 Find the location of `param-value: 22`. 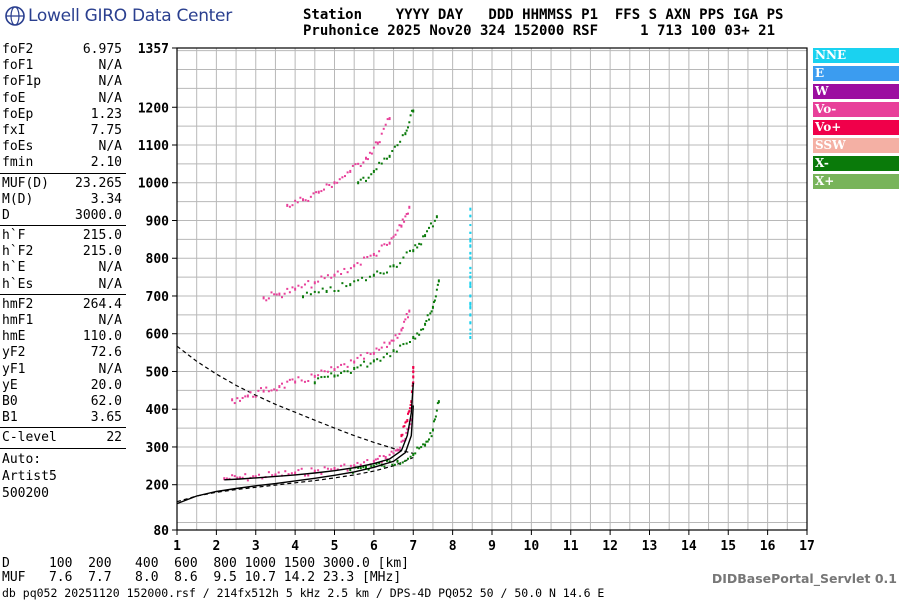

param-value: 22 is located at coordinates (114, 438).